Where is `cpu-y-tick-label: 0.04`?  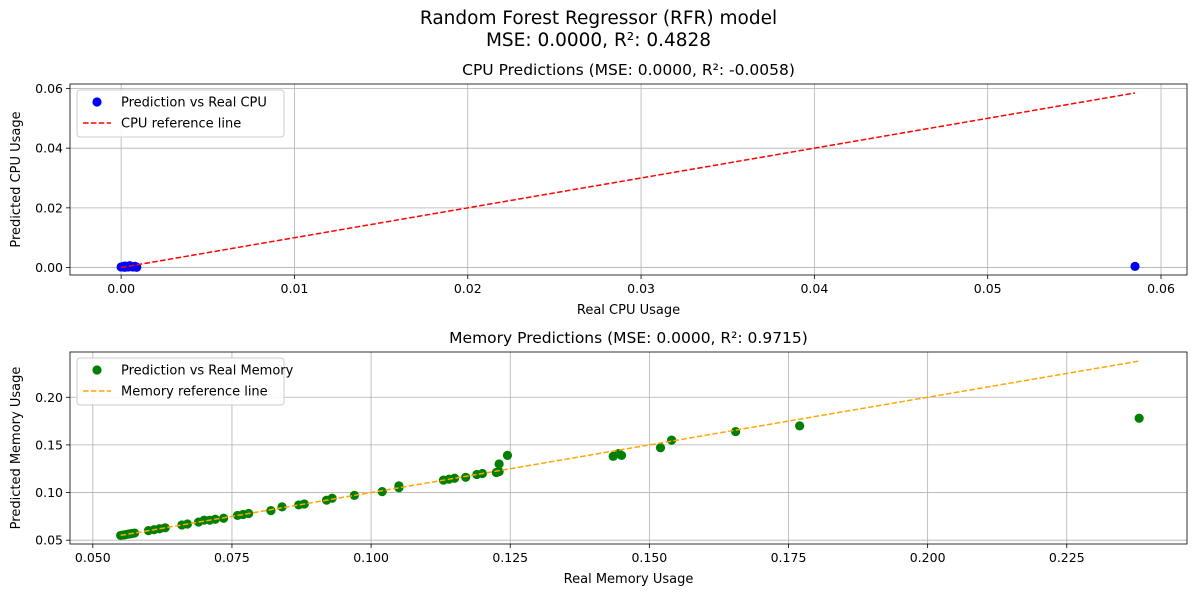
cpu-y-tick-label: 0.04 is located at coordinates (49, 148).